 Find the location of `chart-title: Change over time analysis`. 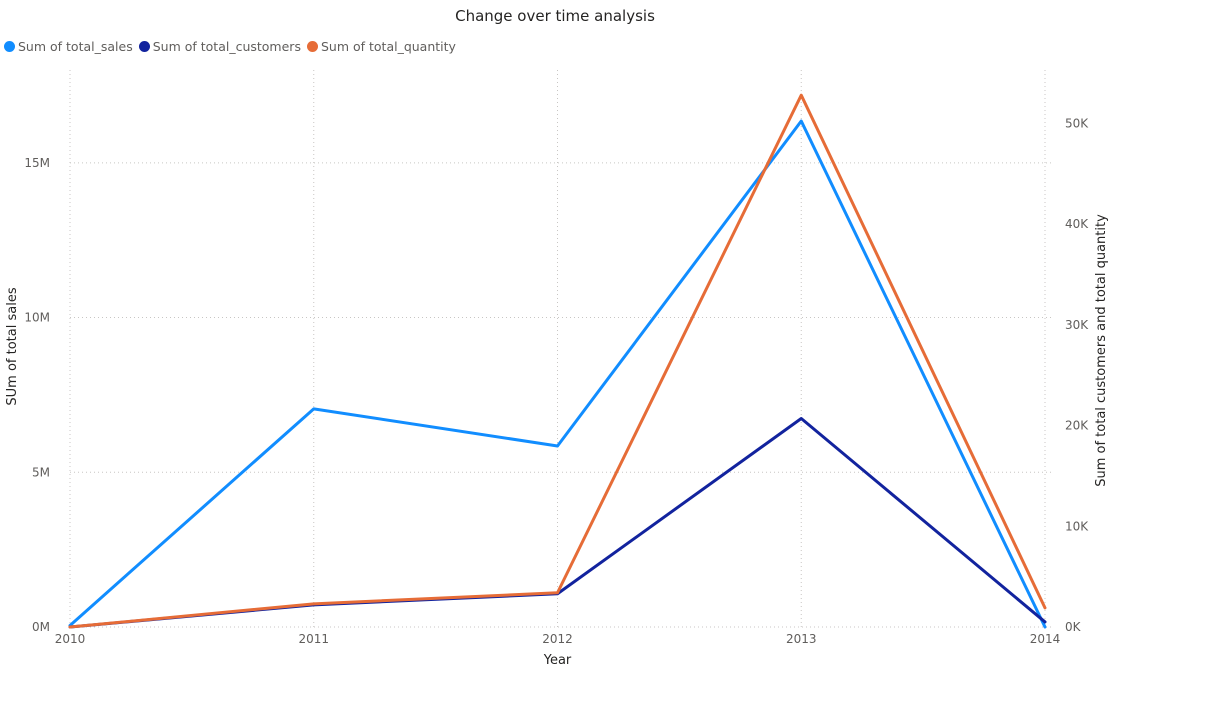

chart-title: Change over time analysis is located at coordinates (555, 16).